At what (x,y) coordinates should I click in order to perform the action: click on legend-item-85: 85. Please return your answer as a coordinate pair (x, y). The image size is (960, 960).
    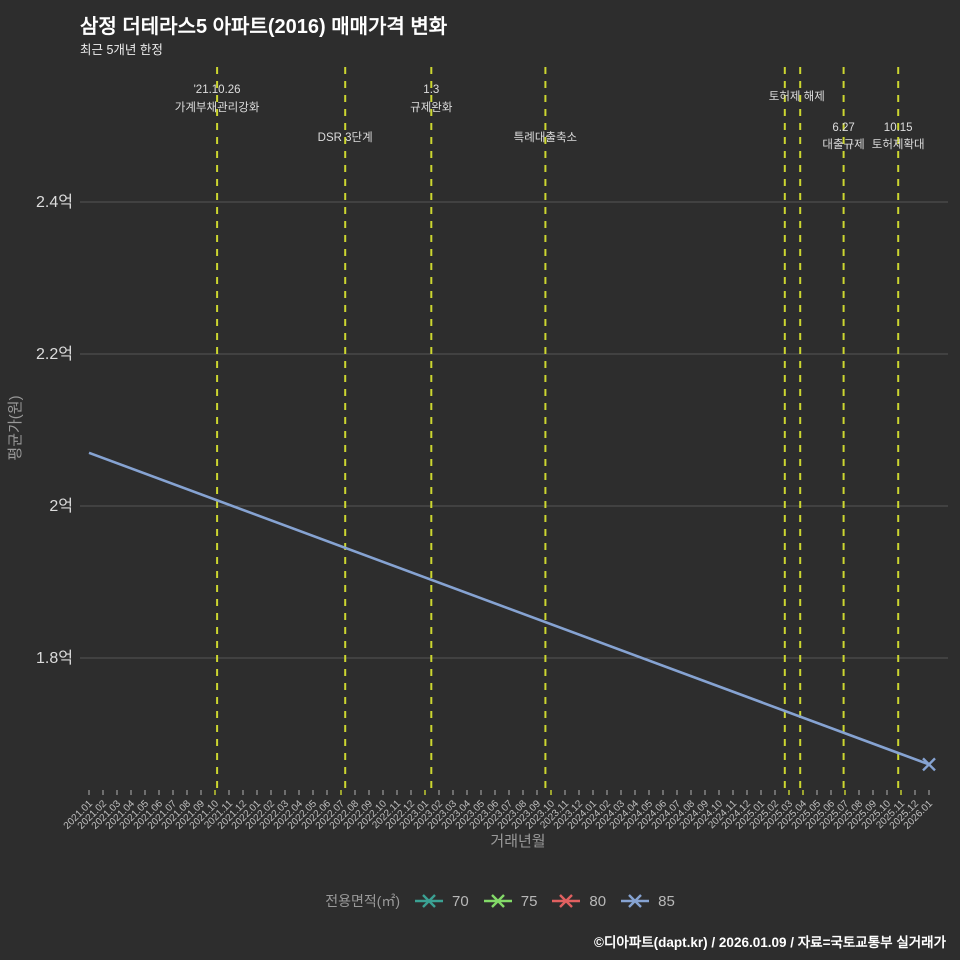
    Looking at the image, I should click on (647, 901).